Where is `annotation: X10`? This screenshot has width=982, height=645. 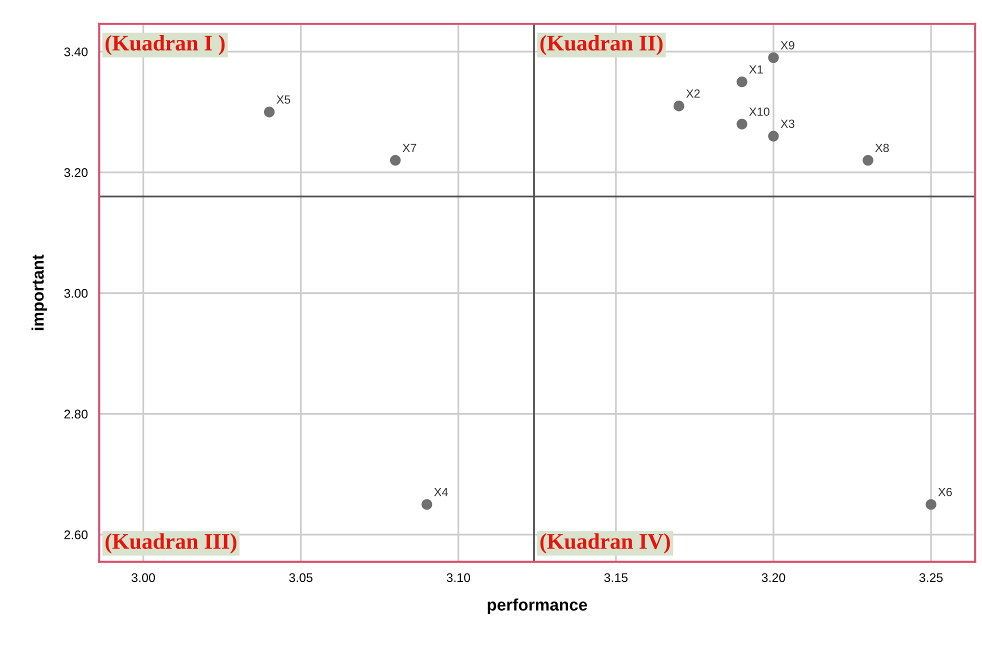
annotation: X10 is located at coordinates (759, 112).